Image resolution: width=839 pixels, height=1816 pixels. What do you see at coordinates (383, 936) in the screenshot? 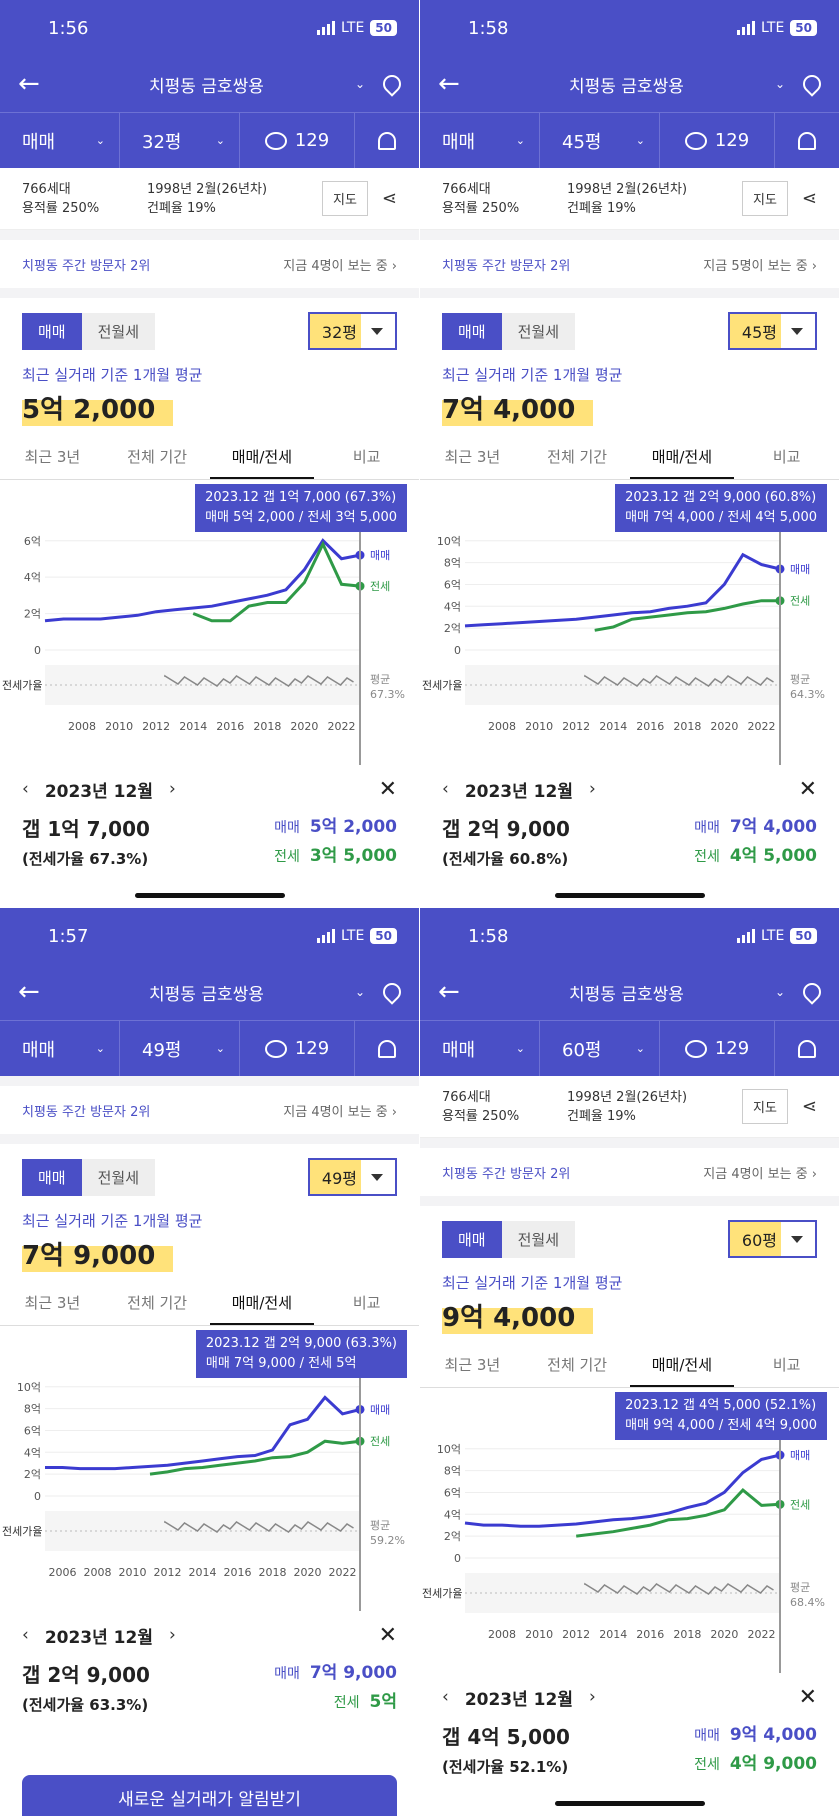
I see `battery-icon: 50` at bounding box center [383, 936].